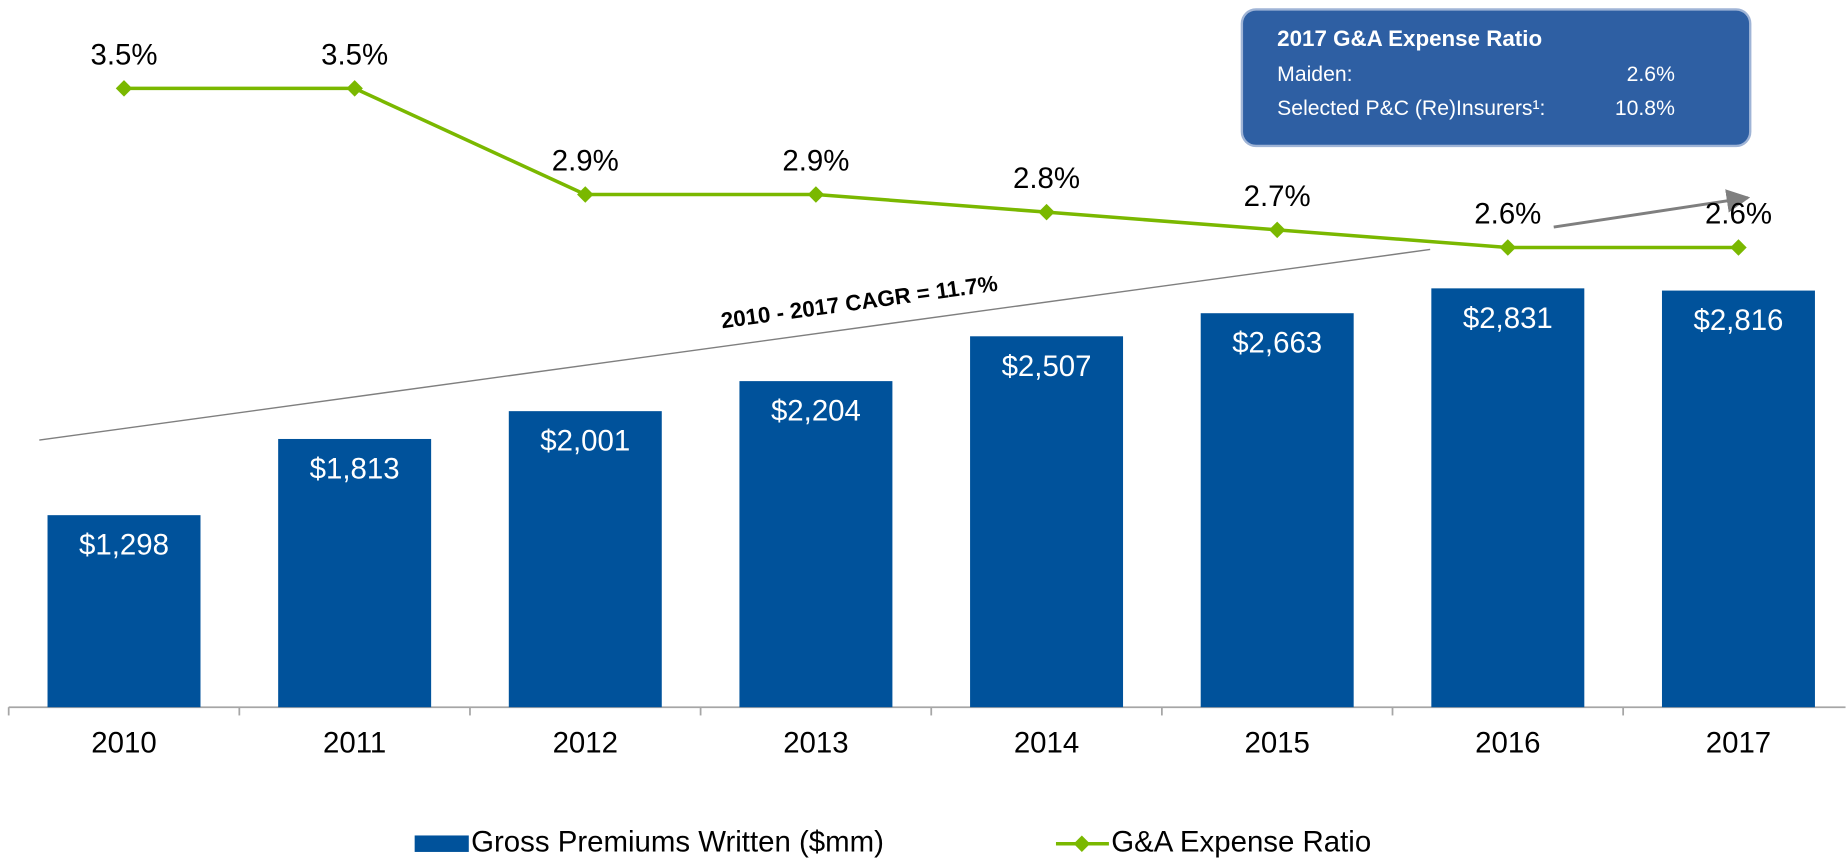  What do you see at coordinates (859, 302) in the screenshot?
I see `cagr-label: 2010 - 2017 CAGR = 11.7%` at bounding box center [859, 302].